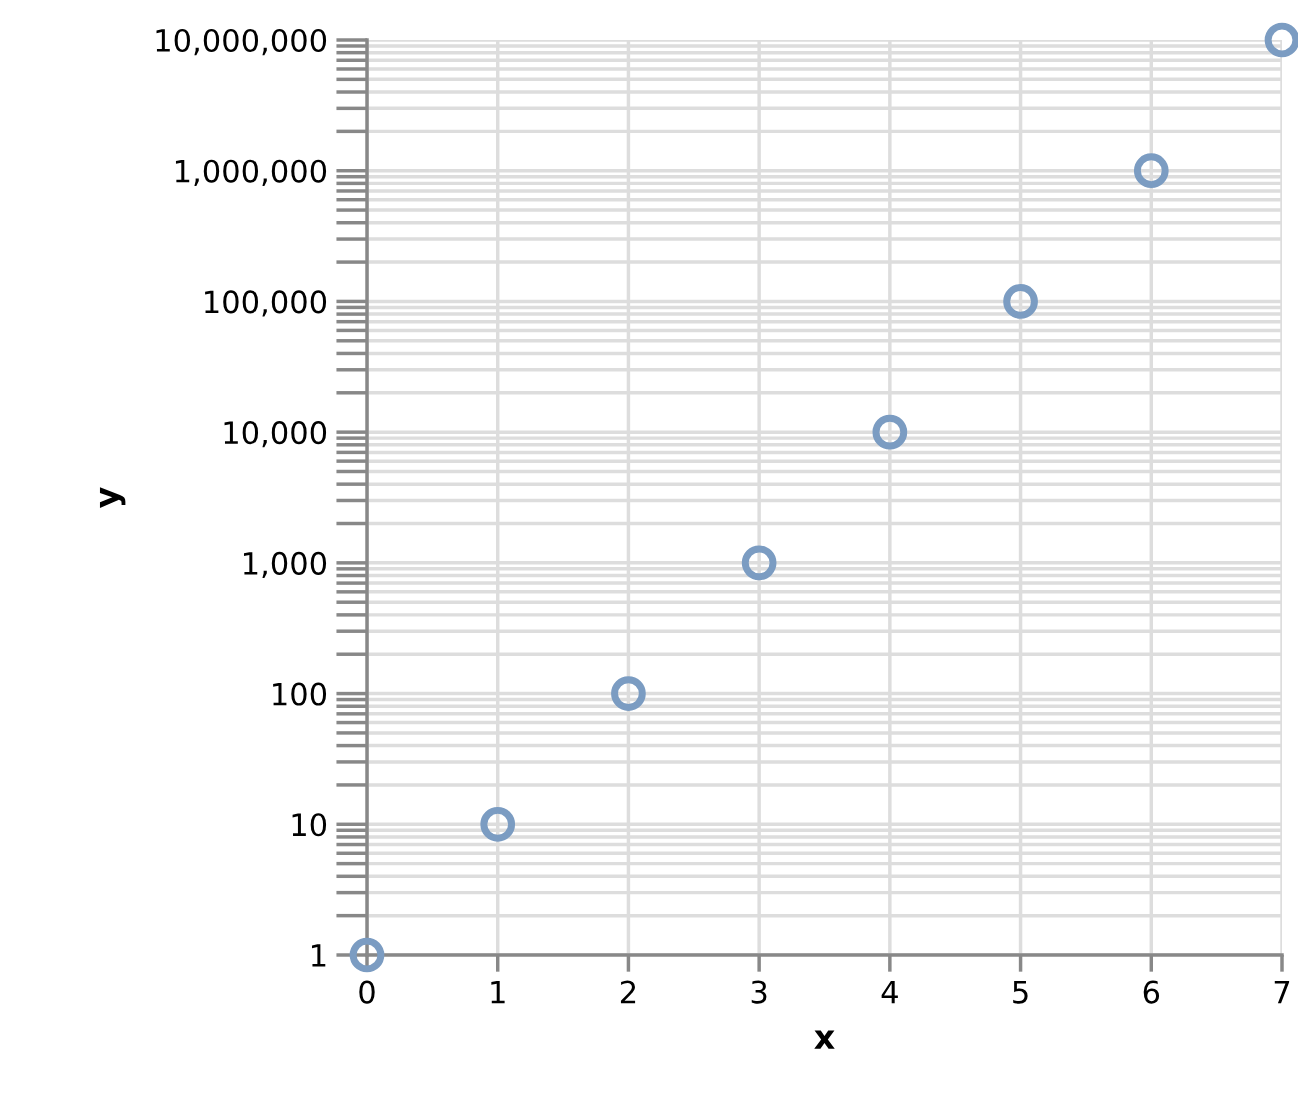 The image size is (1298, 1105). I want to click on y-tick-label: 1,000, so click(285, 565).